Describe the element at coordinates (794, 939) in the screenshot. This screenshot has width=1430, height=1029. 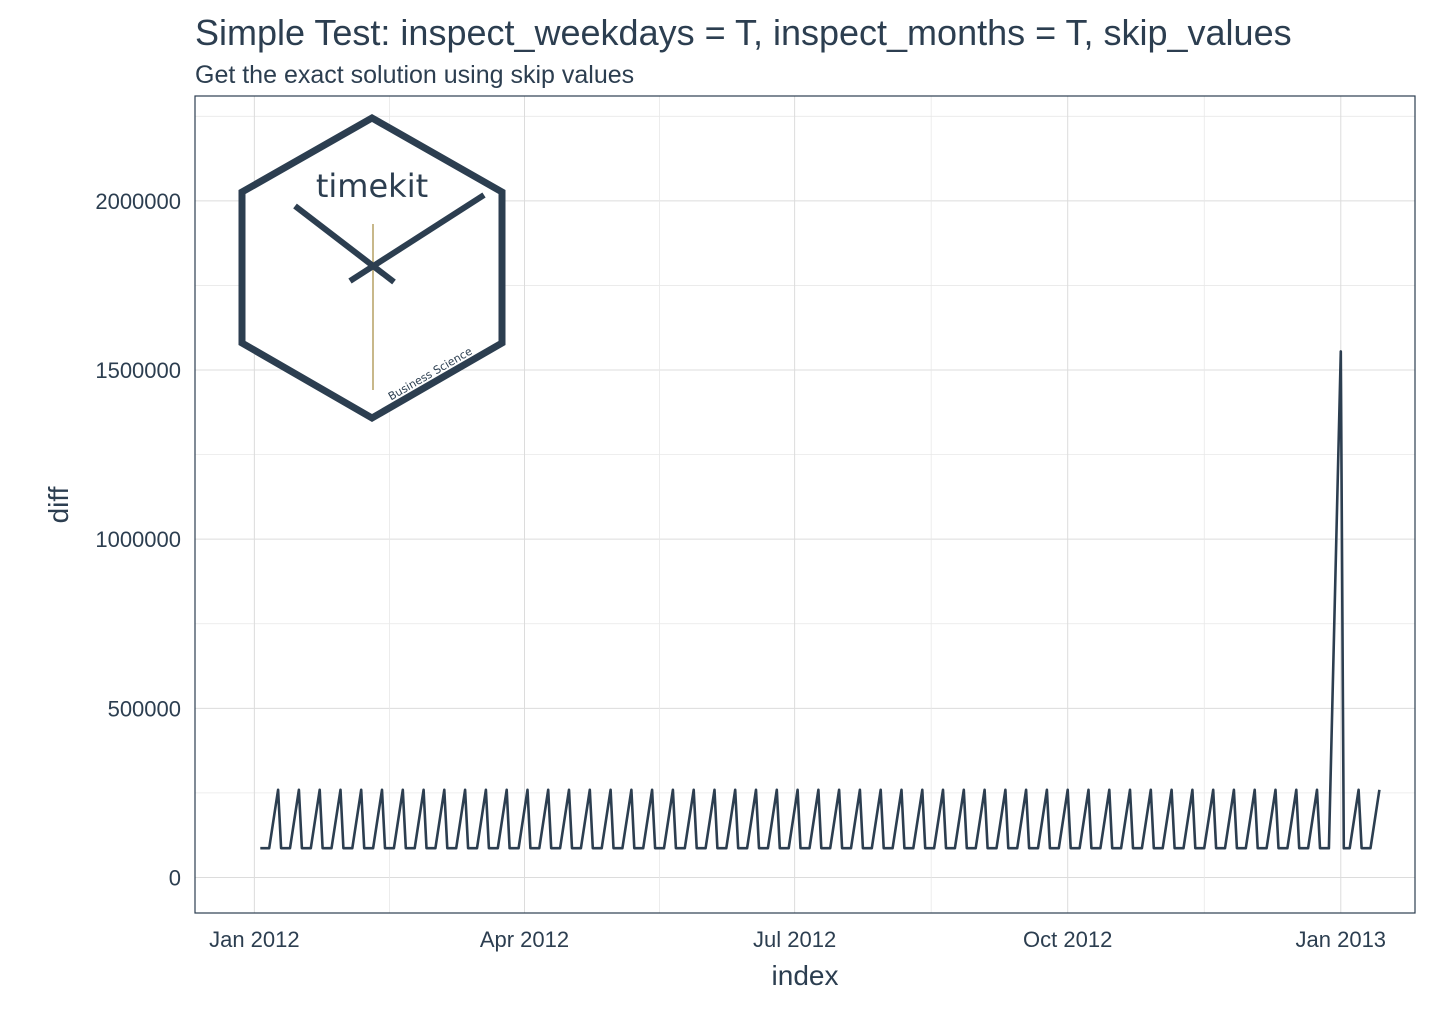
I see `x-tick-label: Jul 2012` at that location.